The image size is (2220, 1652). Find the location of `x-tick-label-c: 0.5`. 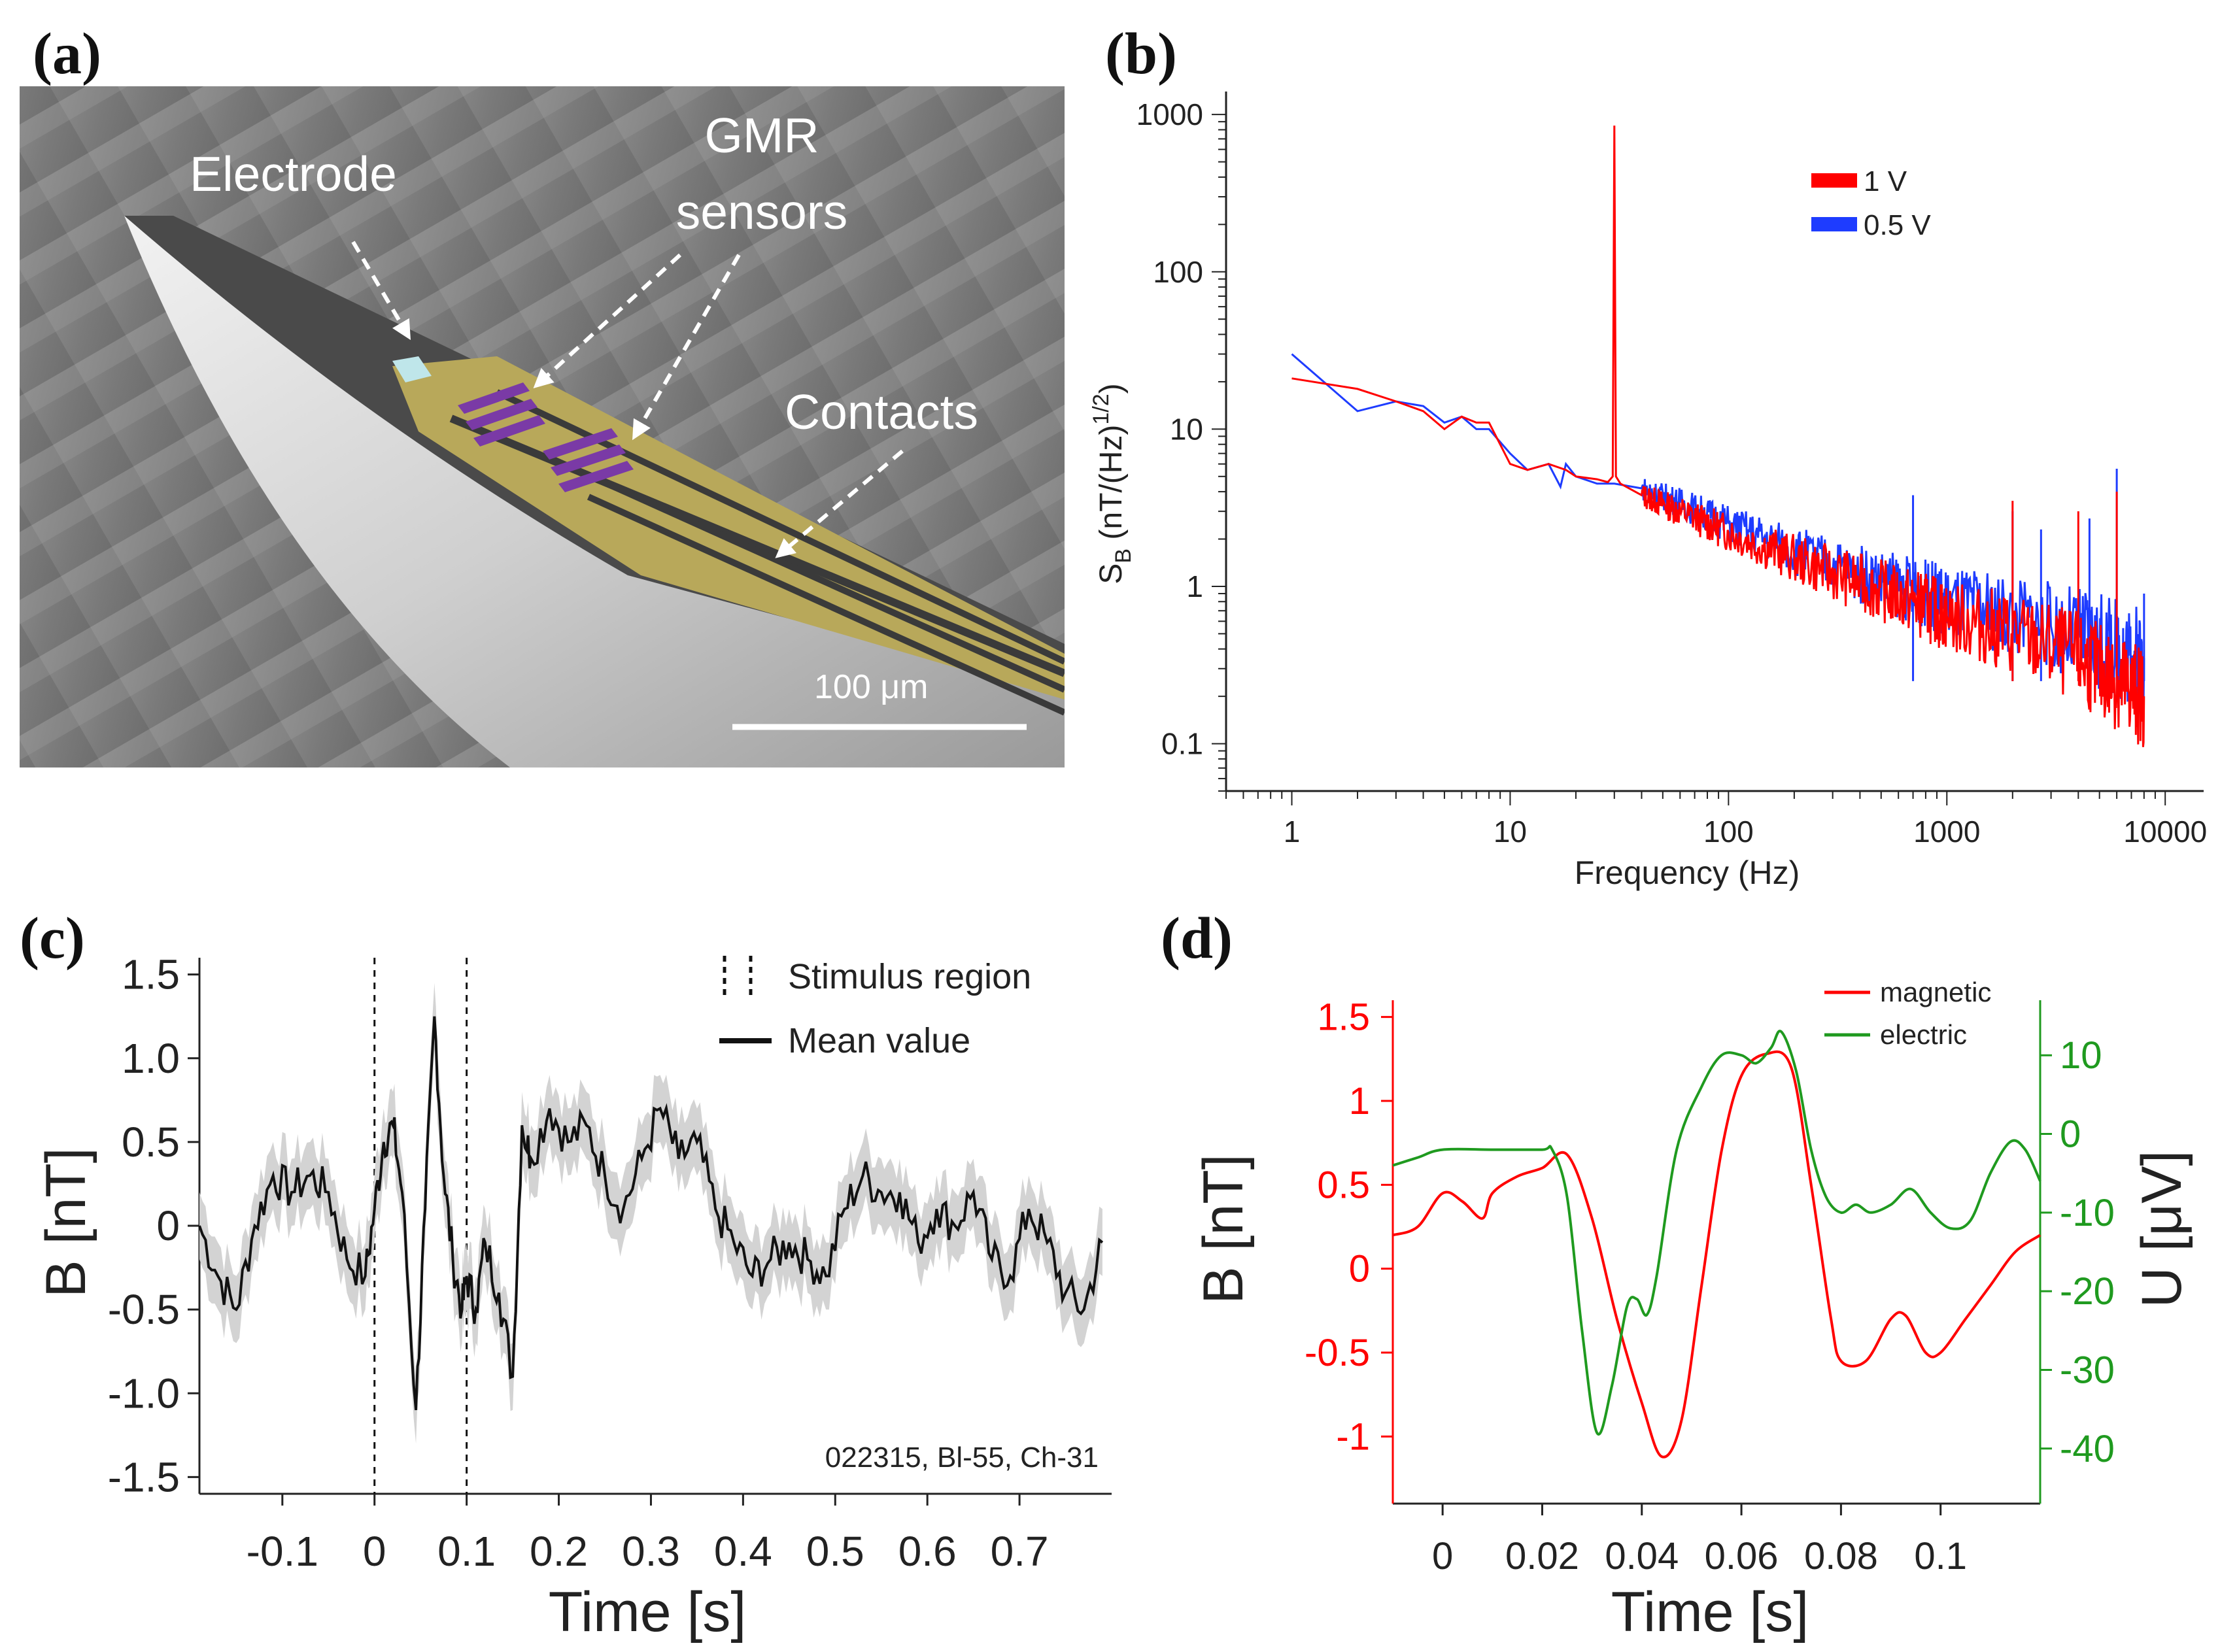

x-tick-label-c: 0.5 is located at coordinates (835, 1551).